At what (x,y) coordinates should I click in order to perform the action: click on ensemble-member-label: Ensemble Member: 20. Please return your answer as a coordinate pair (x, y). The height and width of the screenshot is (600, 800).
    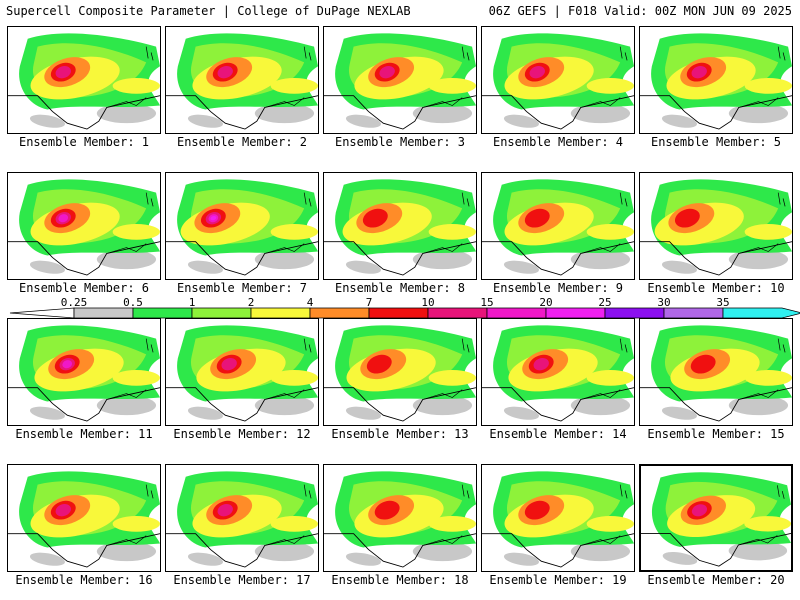
    Looking at the image, I should click on (716, 580).